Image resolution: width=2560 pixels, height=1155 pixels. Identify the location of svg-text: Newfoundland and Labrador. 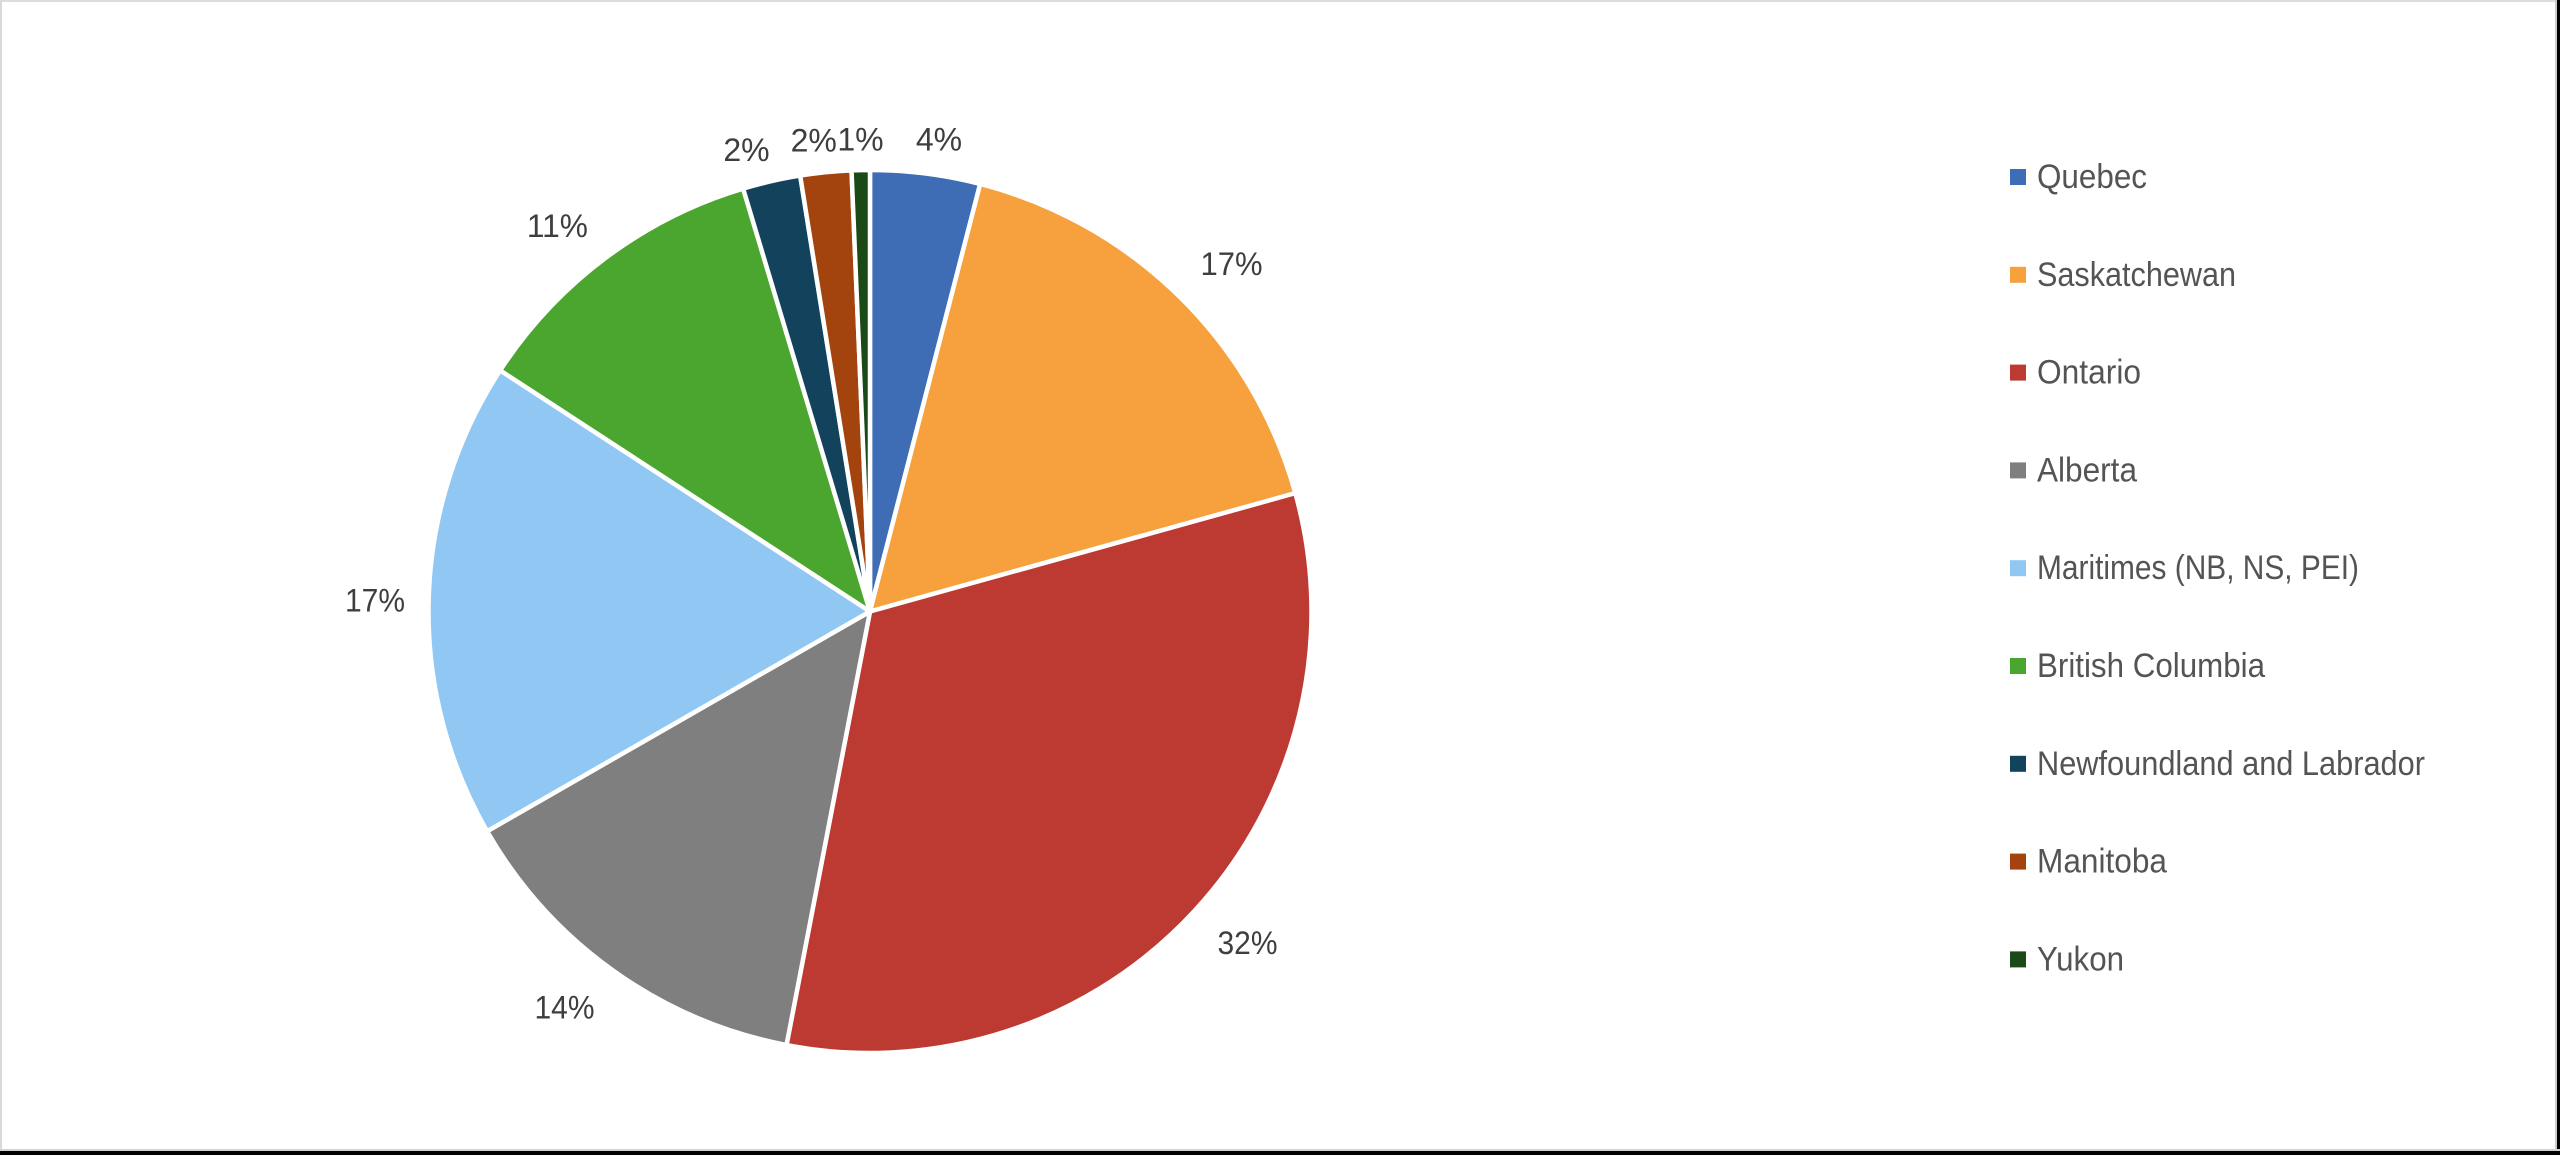
(2231, 764).